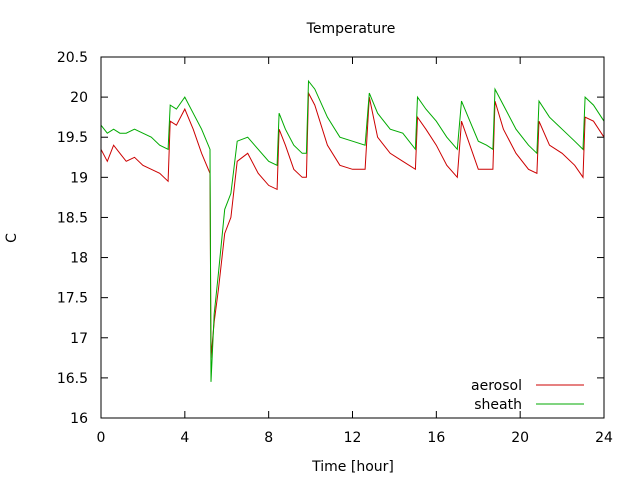 This screenshot has width=640, height=480. I want to click on y-tick-label: 16, so click(79, 419).